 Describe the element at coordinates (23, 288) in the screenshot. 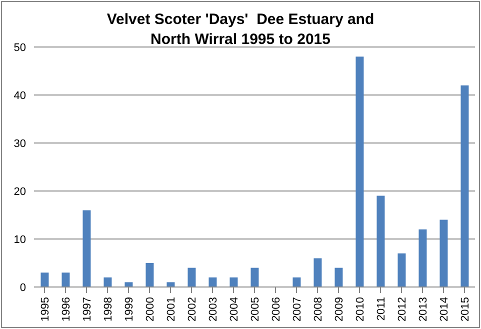

I see `y-tick-label: 0` at that location.